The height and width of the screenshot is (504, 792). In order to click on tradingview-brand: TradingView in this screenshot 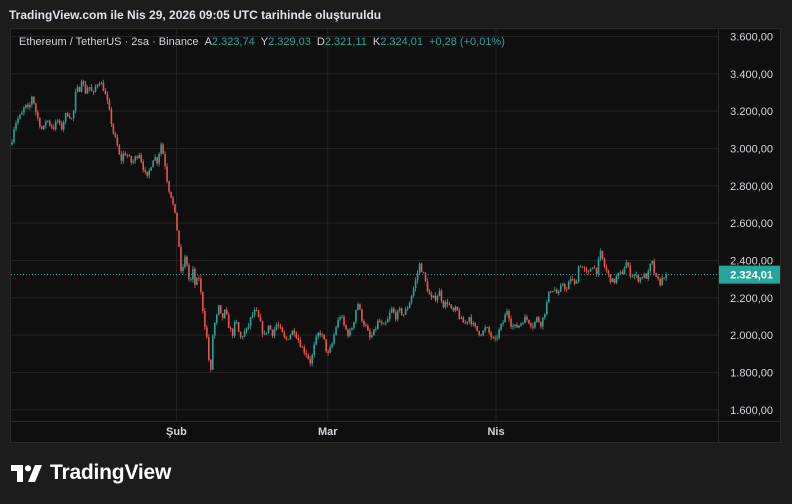, I will do `click(91, 473)`.